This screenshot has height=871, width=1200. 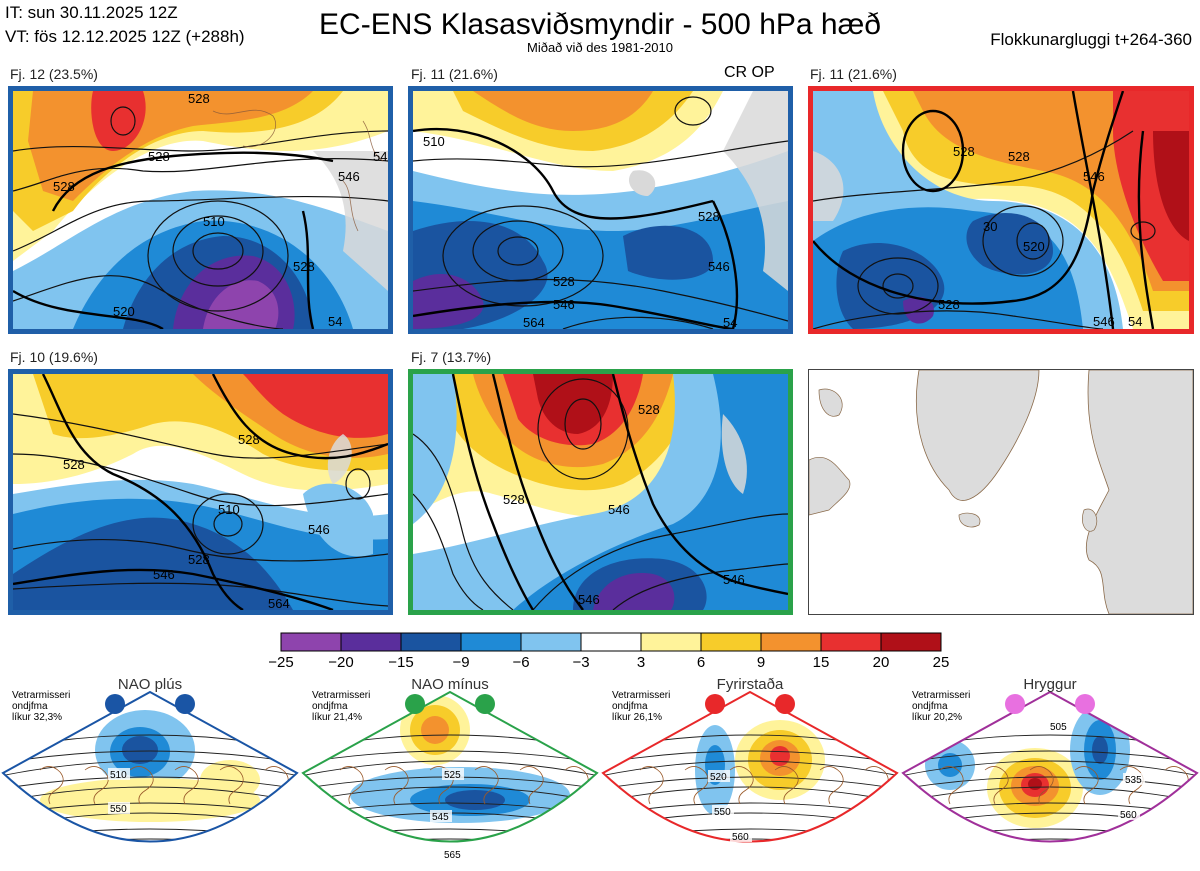 What do you see at coordinates (761, 662) in the screenshot?
I see `colorbar-tick-label: 9` at bounding box center [761, 662].